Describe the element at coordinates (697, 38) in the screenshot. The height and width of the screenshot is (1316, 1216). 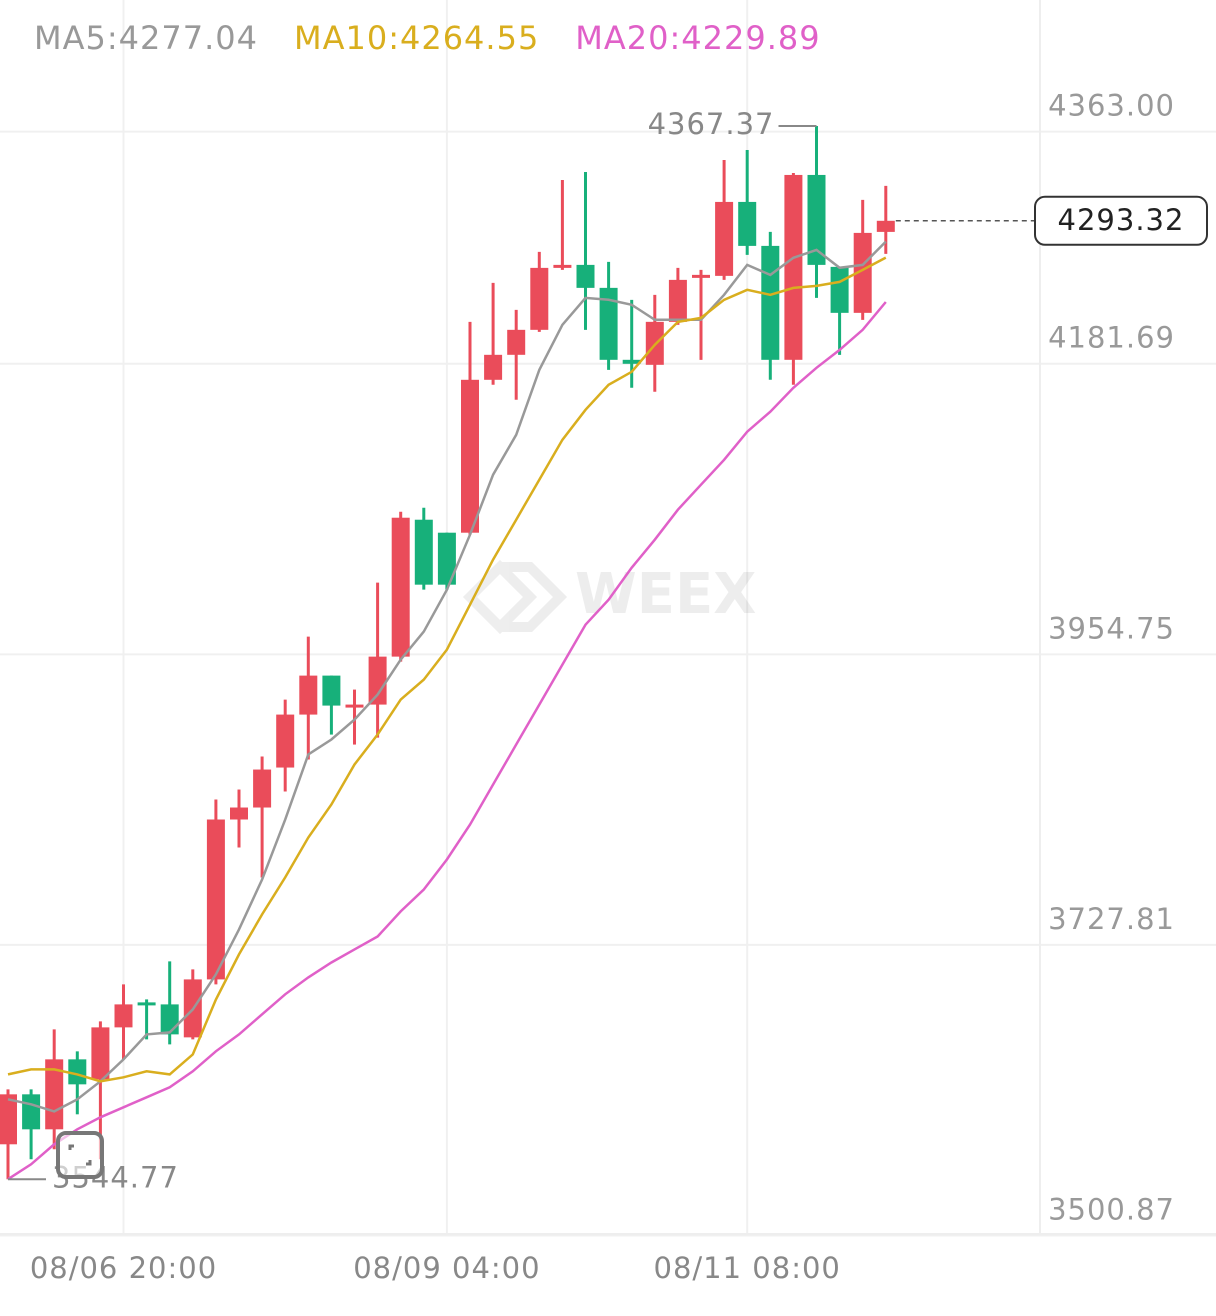
I see `legend-entry: MA20:4229.89` at that location.